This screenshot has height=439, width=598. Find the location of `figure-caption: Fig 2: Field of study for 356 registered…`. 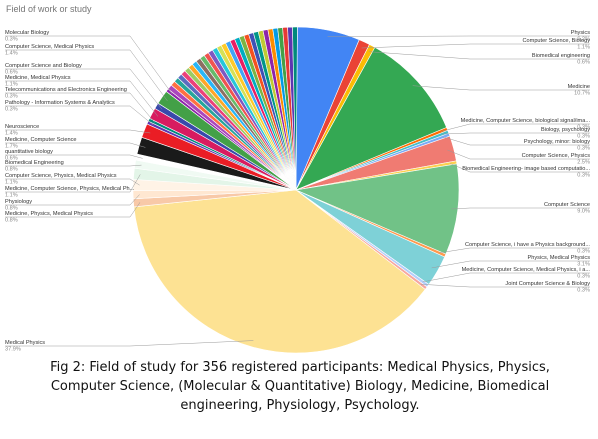

figure-caption: Fig 2: Field of study for 356 registered… is located at coordinates (300, 386).